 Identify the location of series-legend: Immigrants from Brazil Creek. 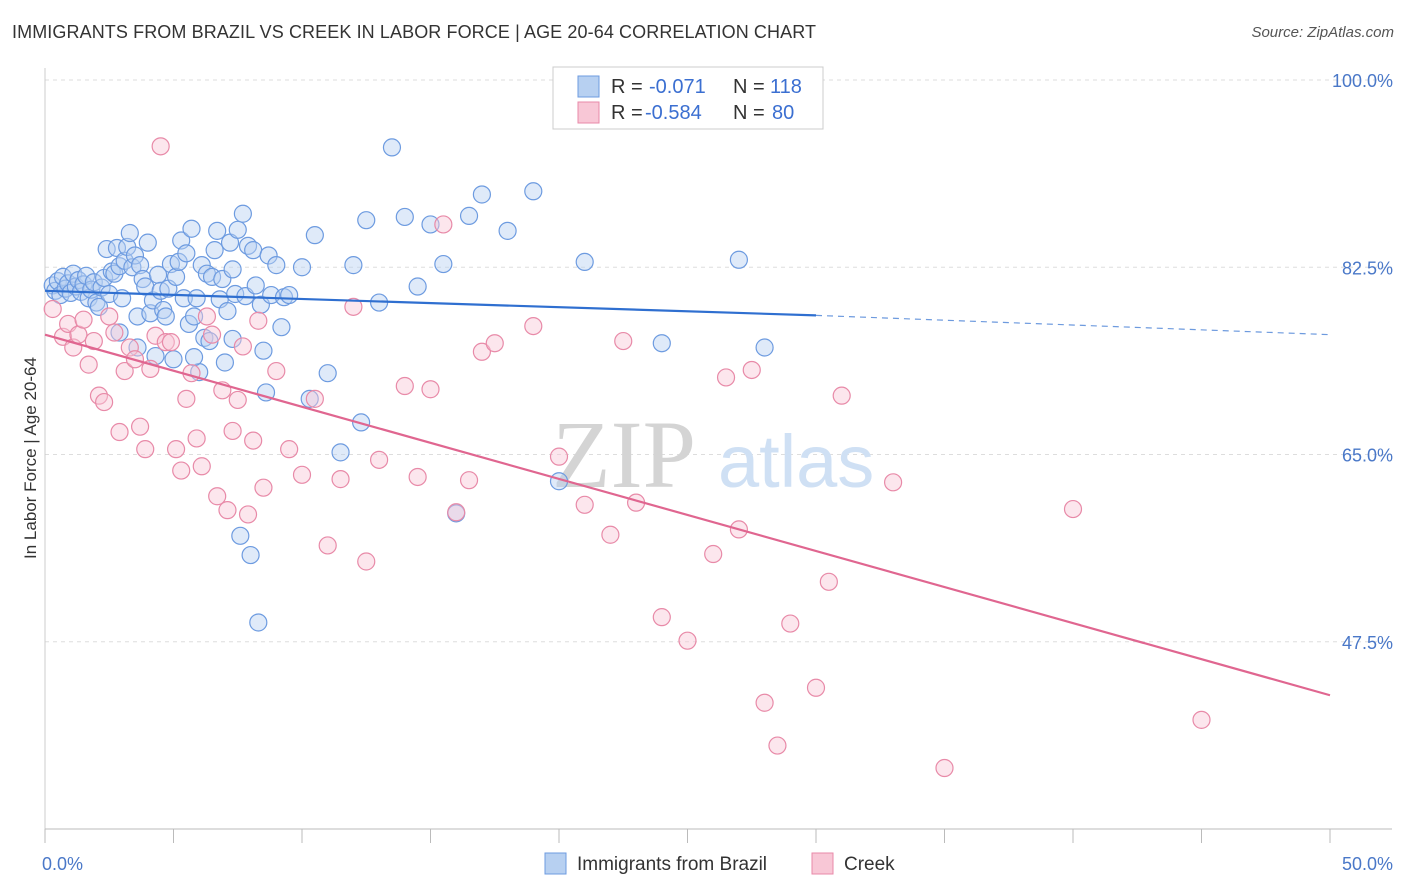
(719, 863).